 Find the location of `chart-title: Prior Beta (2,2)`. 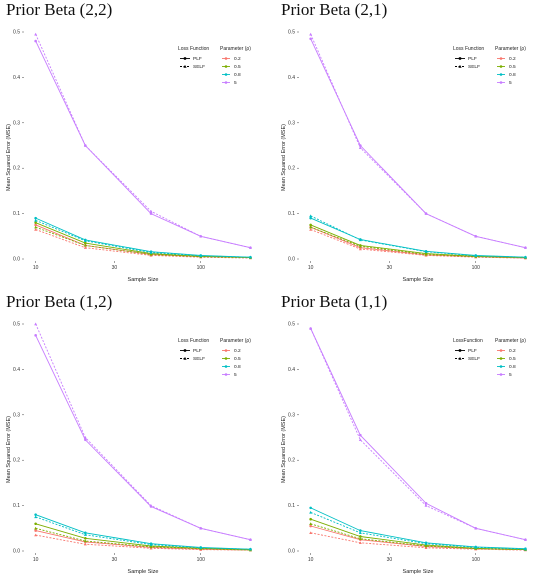

chart-title: Prior Beta (2,2) is located at coordinates (59, 9).